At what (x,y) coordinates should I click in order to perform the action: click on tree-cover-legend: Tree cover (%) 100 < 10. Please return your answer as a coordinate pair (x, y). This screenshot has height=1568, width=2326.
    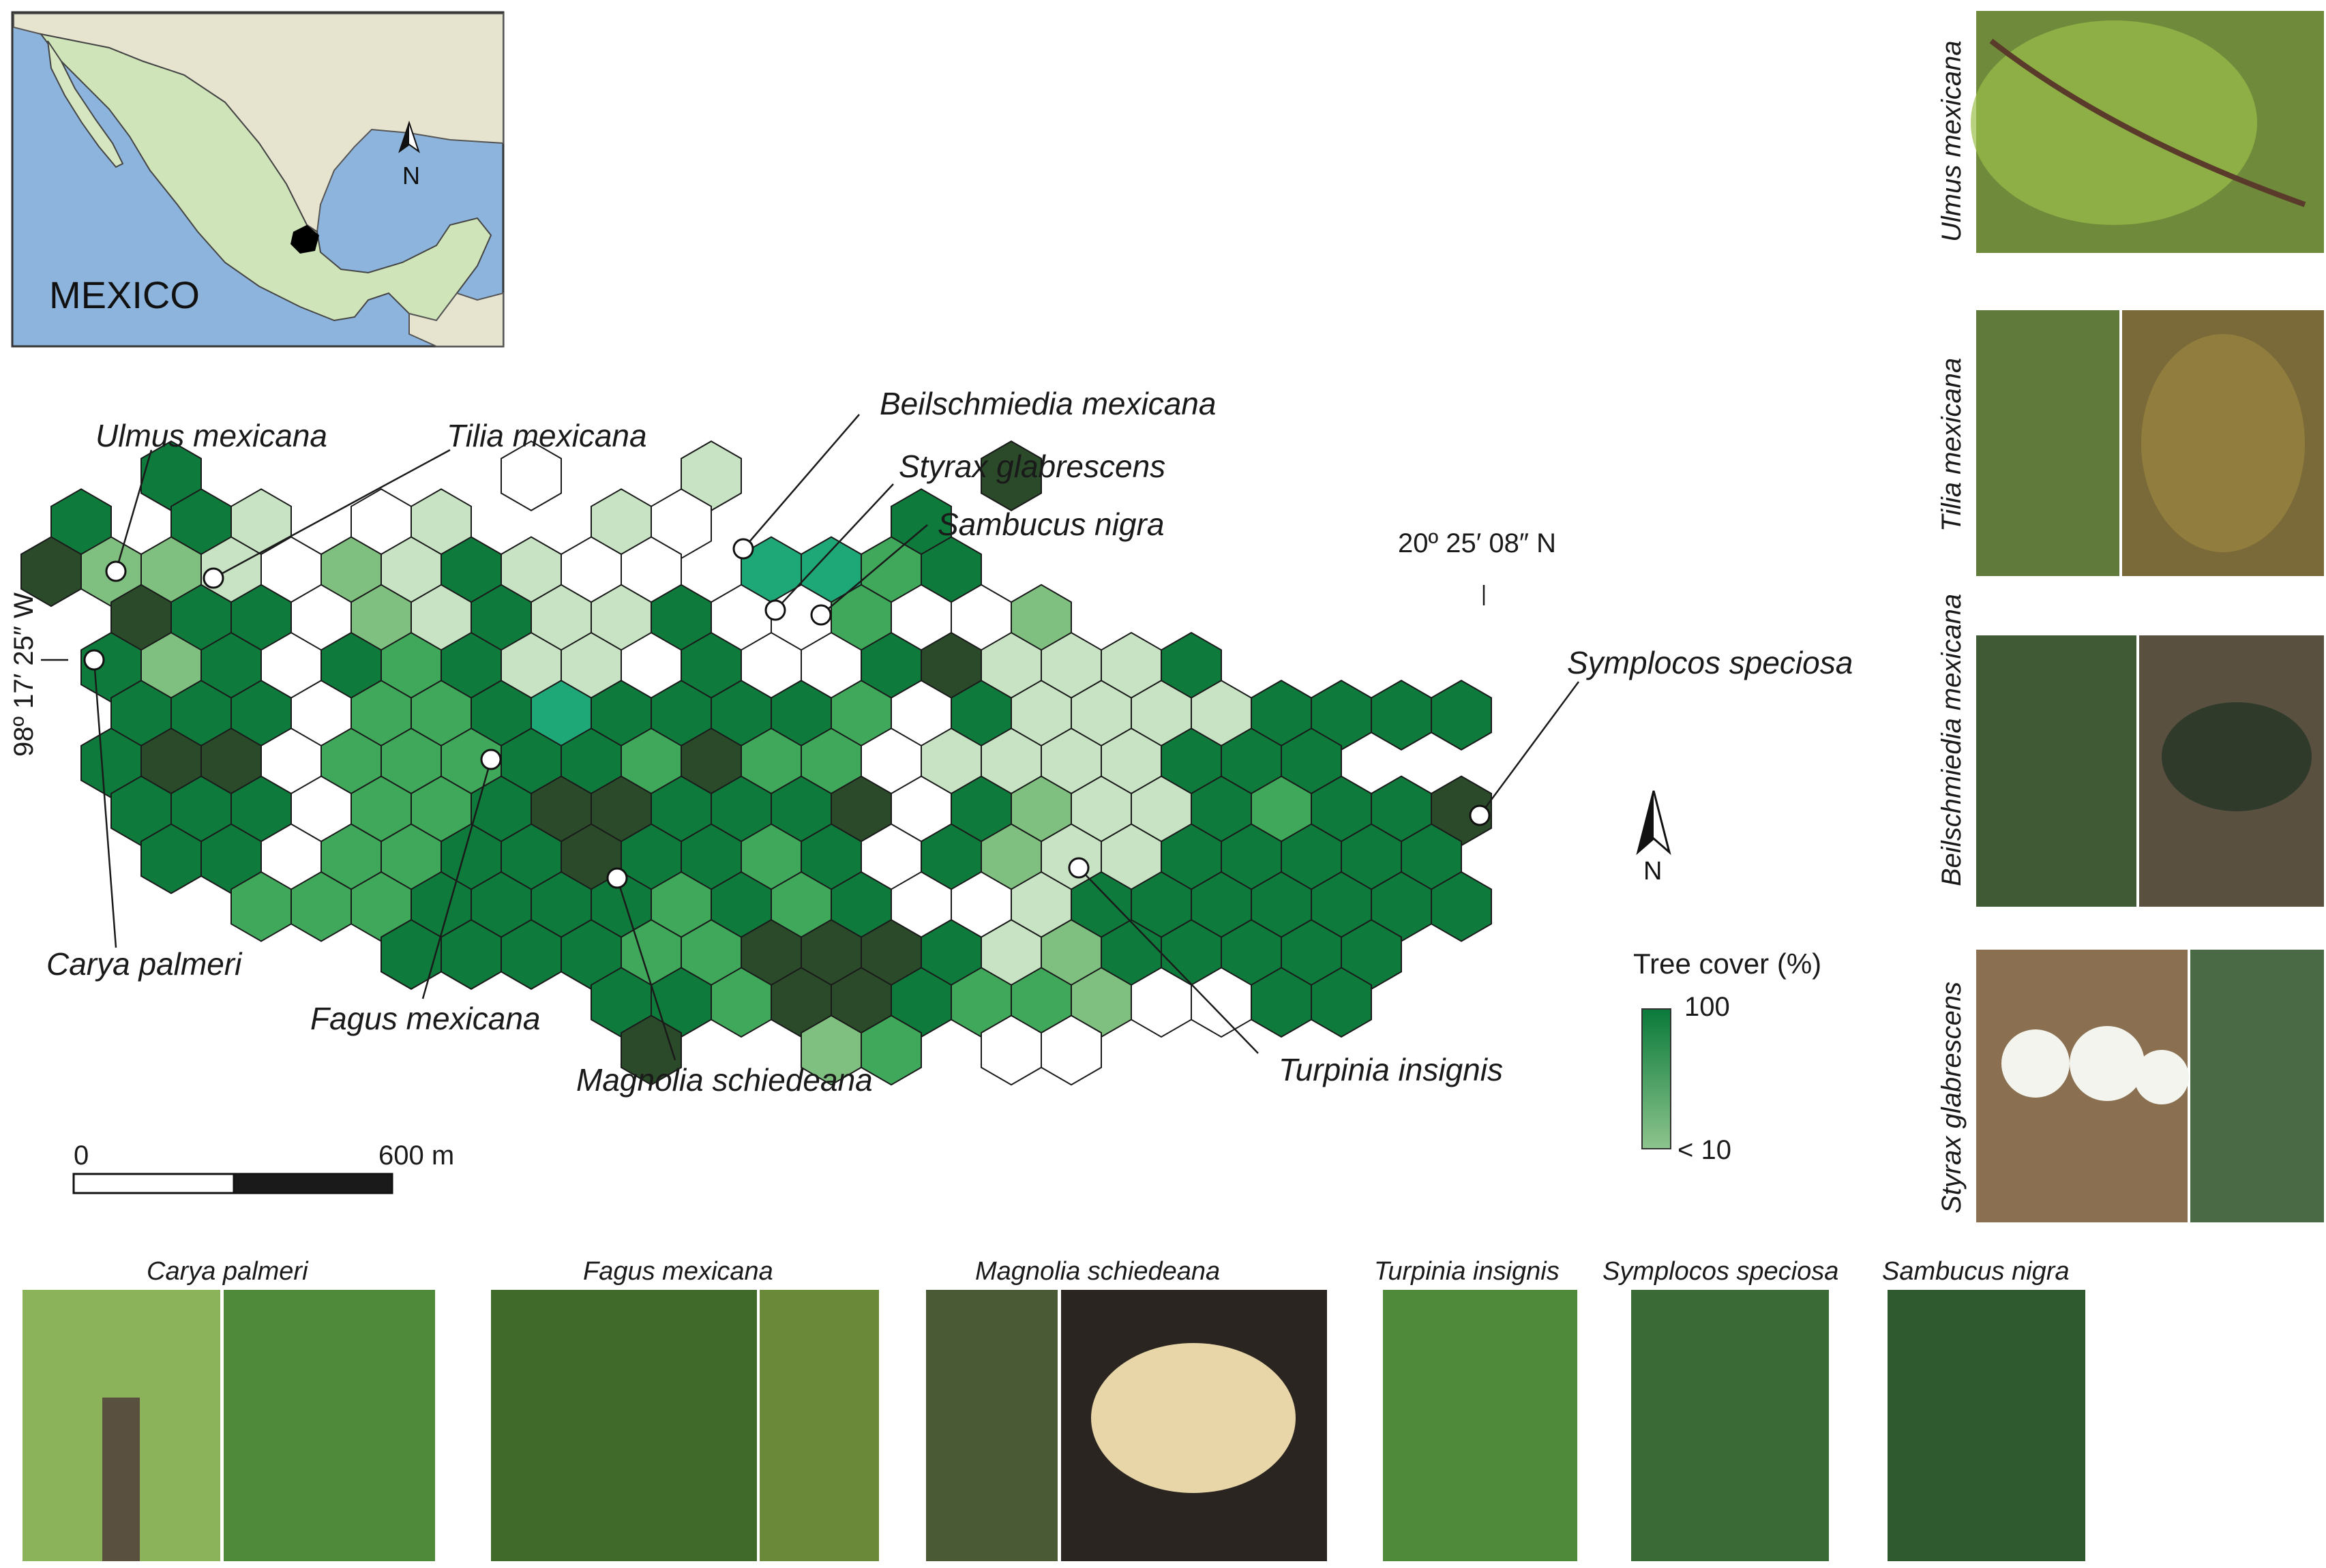
    Looking at the image, I should click on (1727, 1056).